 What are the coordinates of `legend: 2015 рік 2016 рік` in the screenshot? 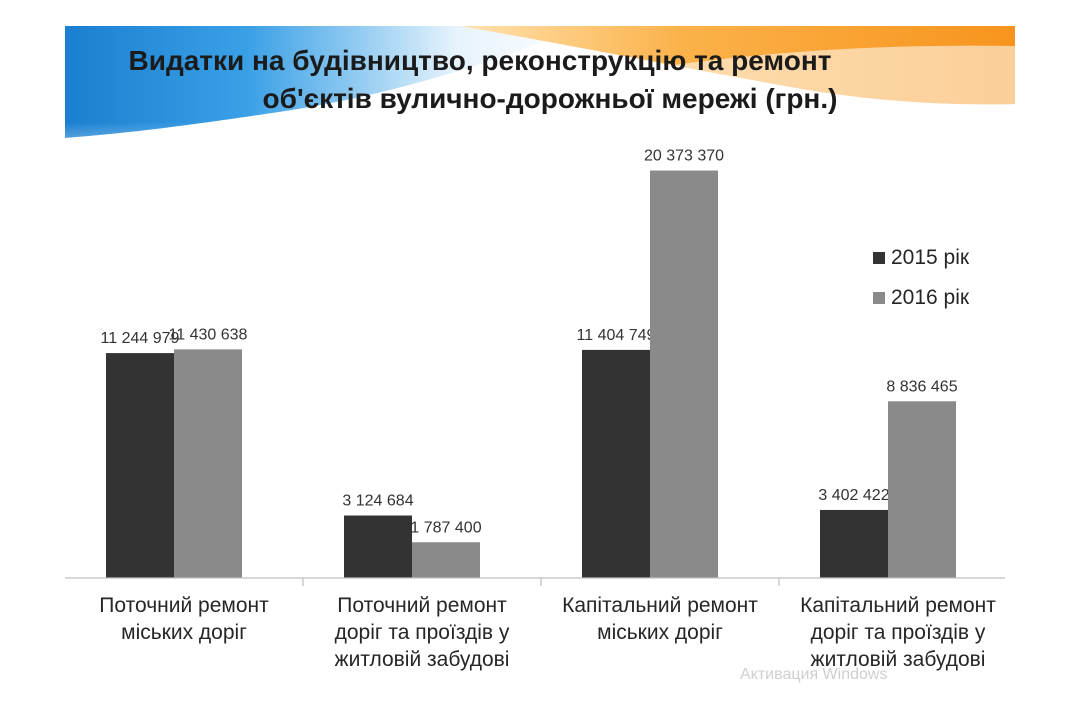 It's located at (921, 278).